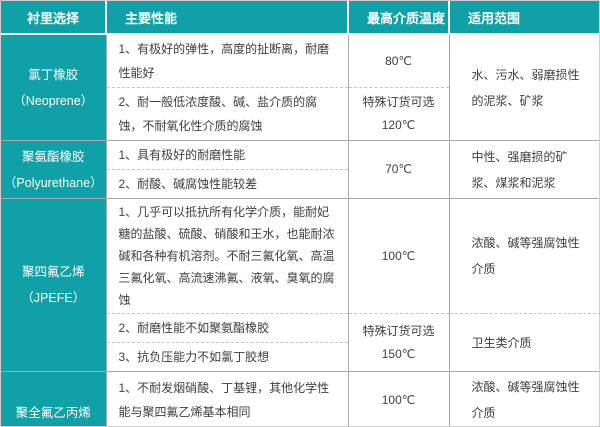  Describe the element at coordinates (227, 18) in the screenshot. I see `header-main-performance: 主要性能` at that location.